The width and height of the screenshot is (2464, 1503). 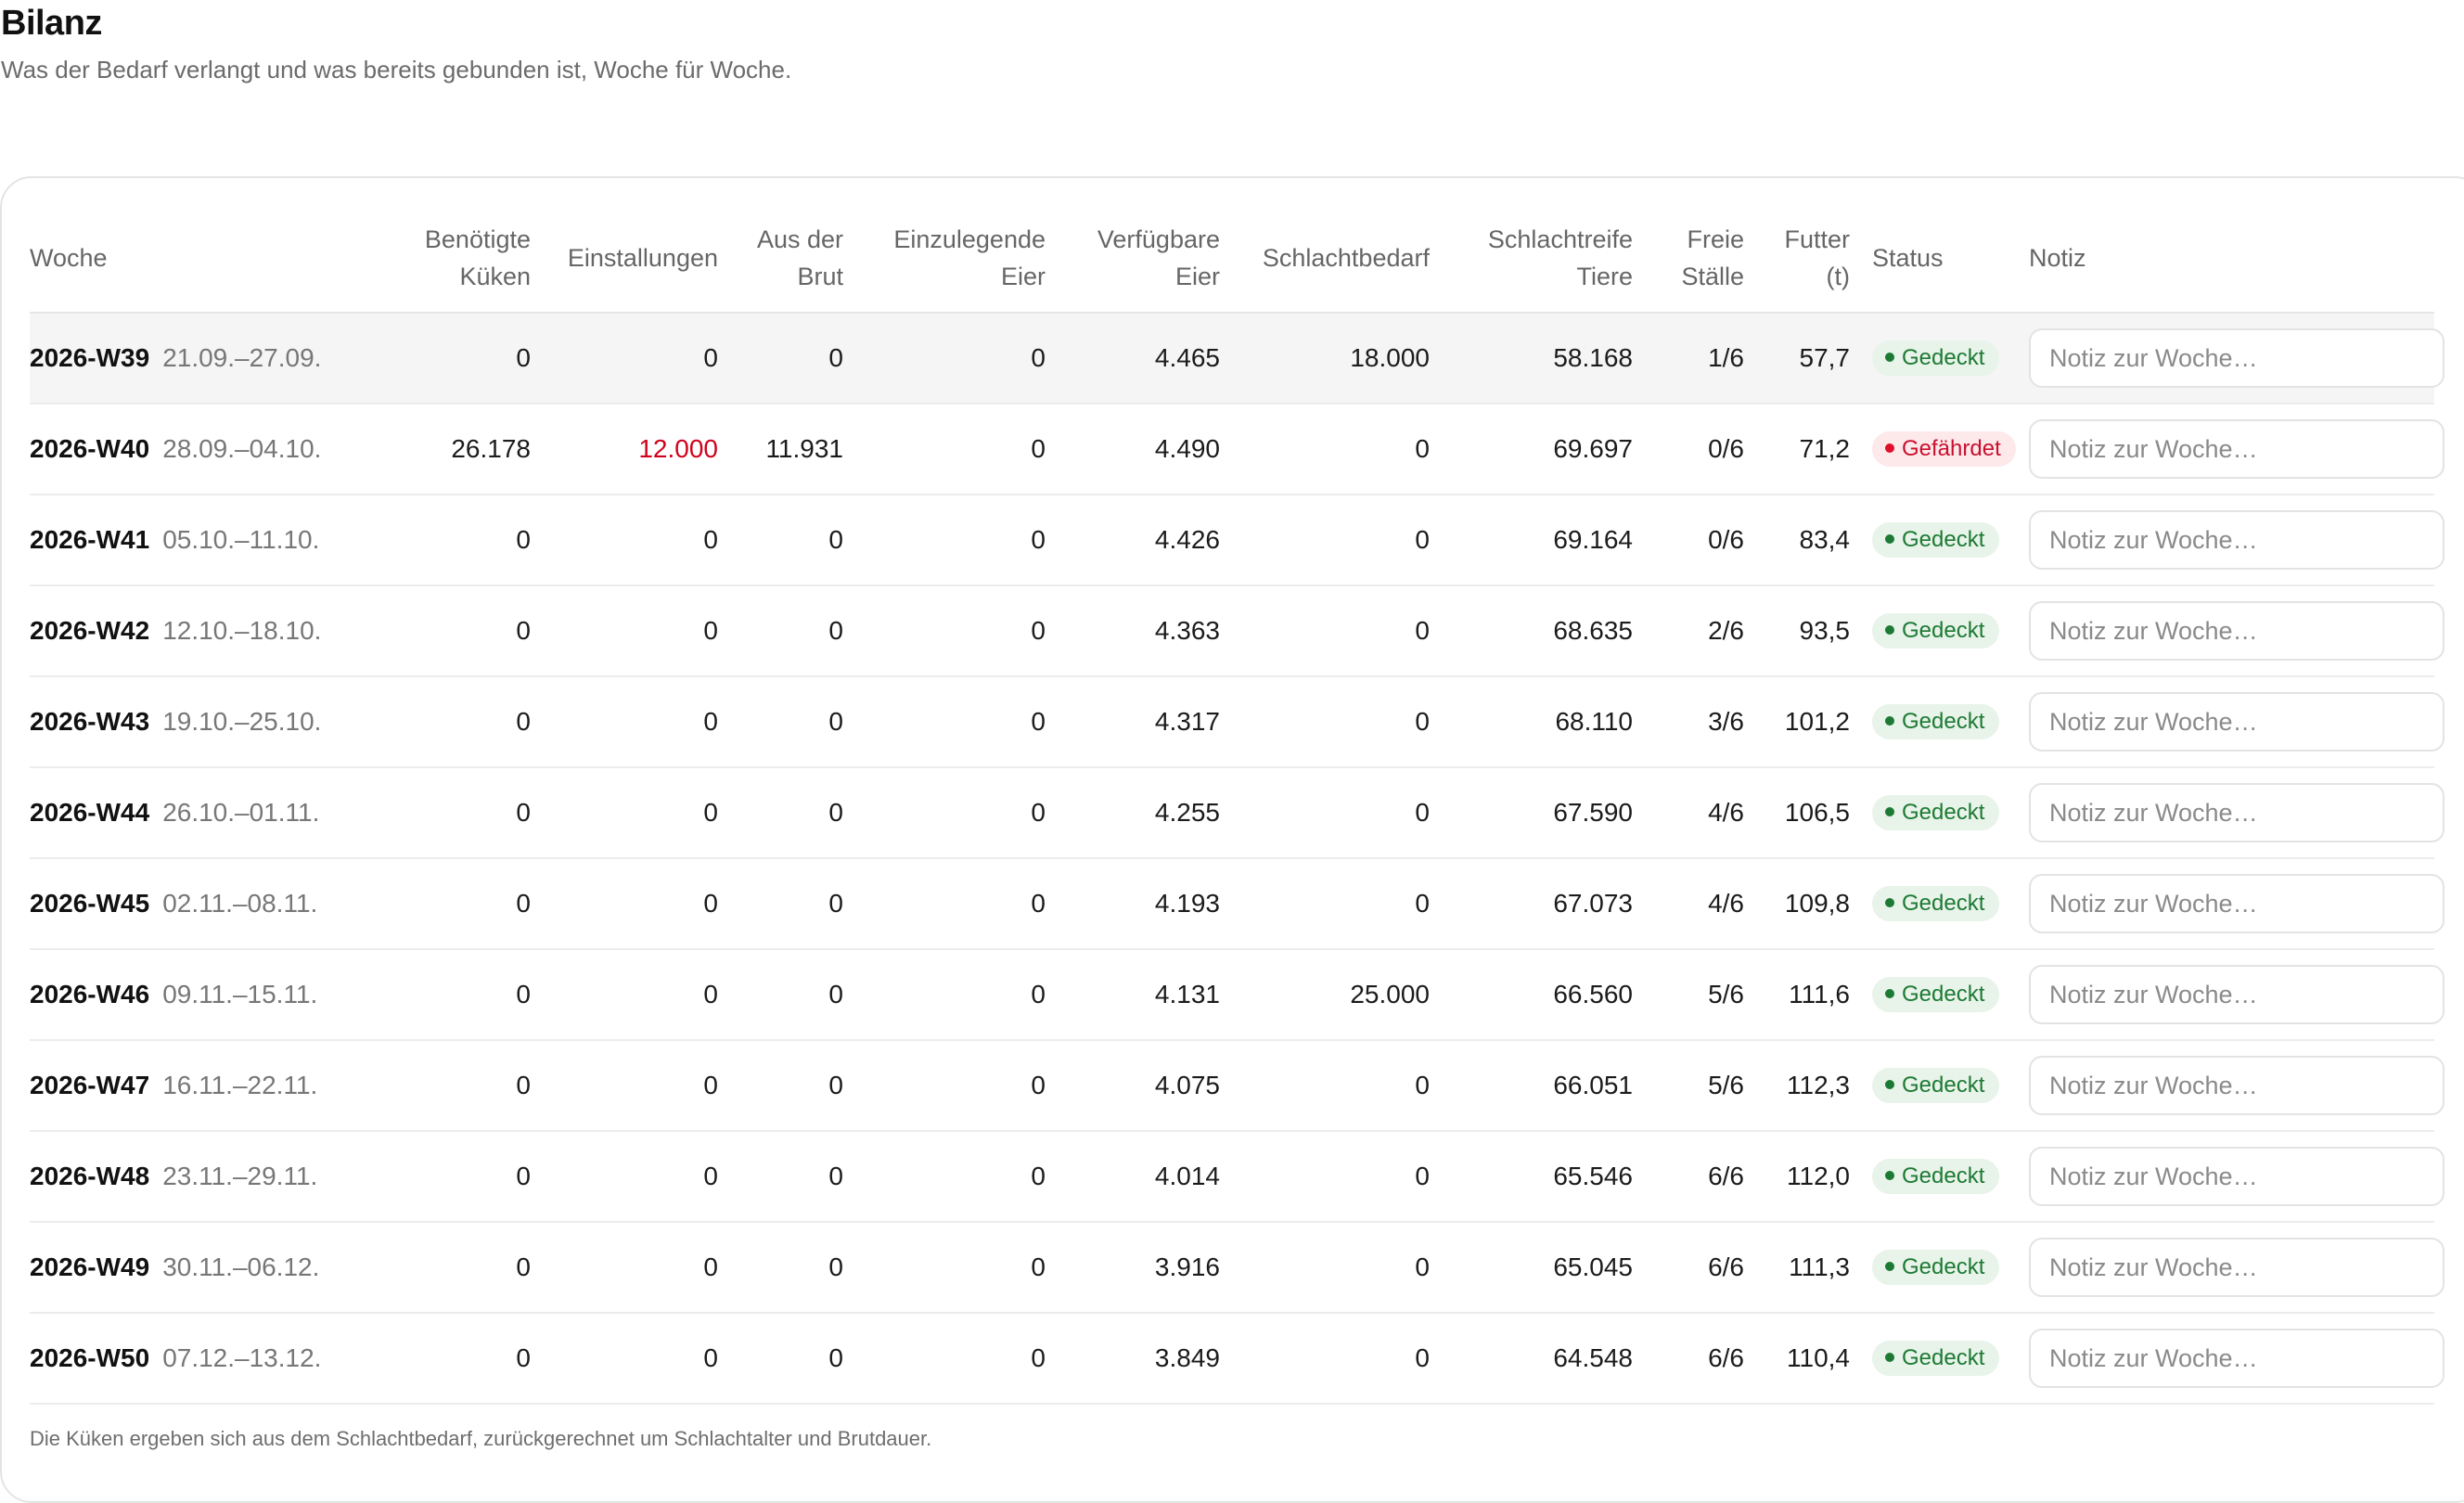 What do you see at coordinates (1133, 1086) in the screenshot?
I see `cell-verfuegbare-eier: 4.075` at bounding box center [1133, 1086].